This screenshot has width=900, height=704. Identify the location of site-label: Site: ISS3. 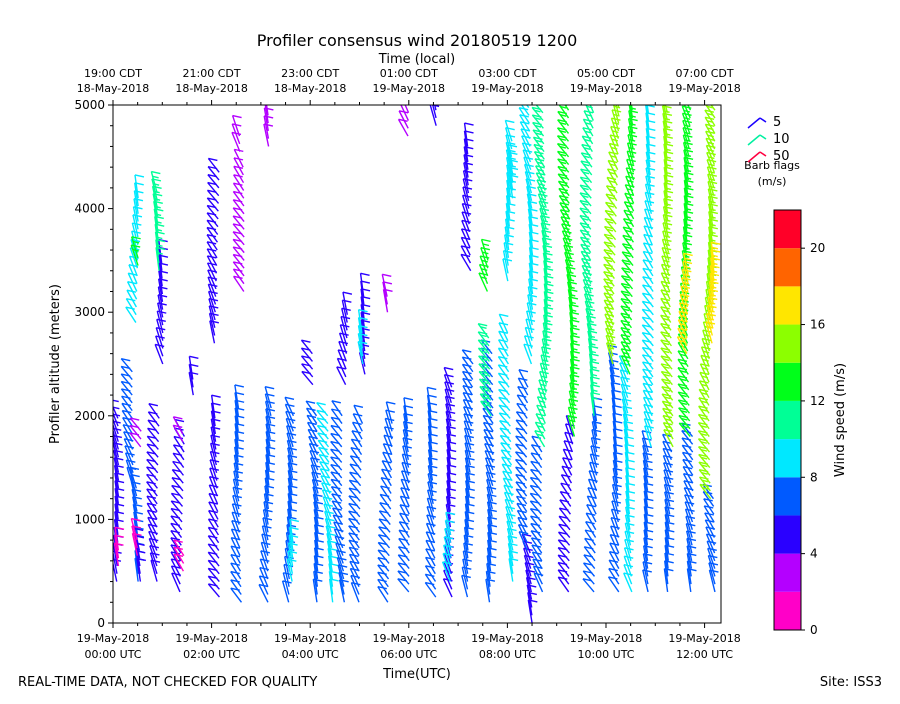
(851, 682).